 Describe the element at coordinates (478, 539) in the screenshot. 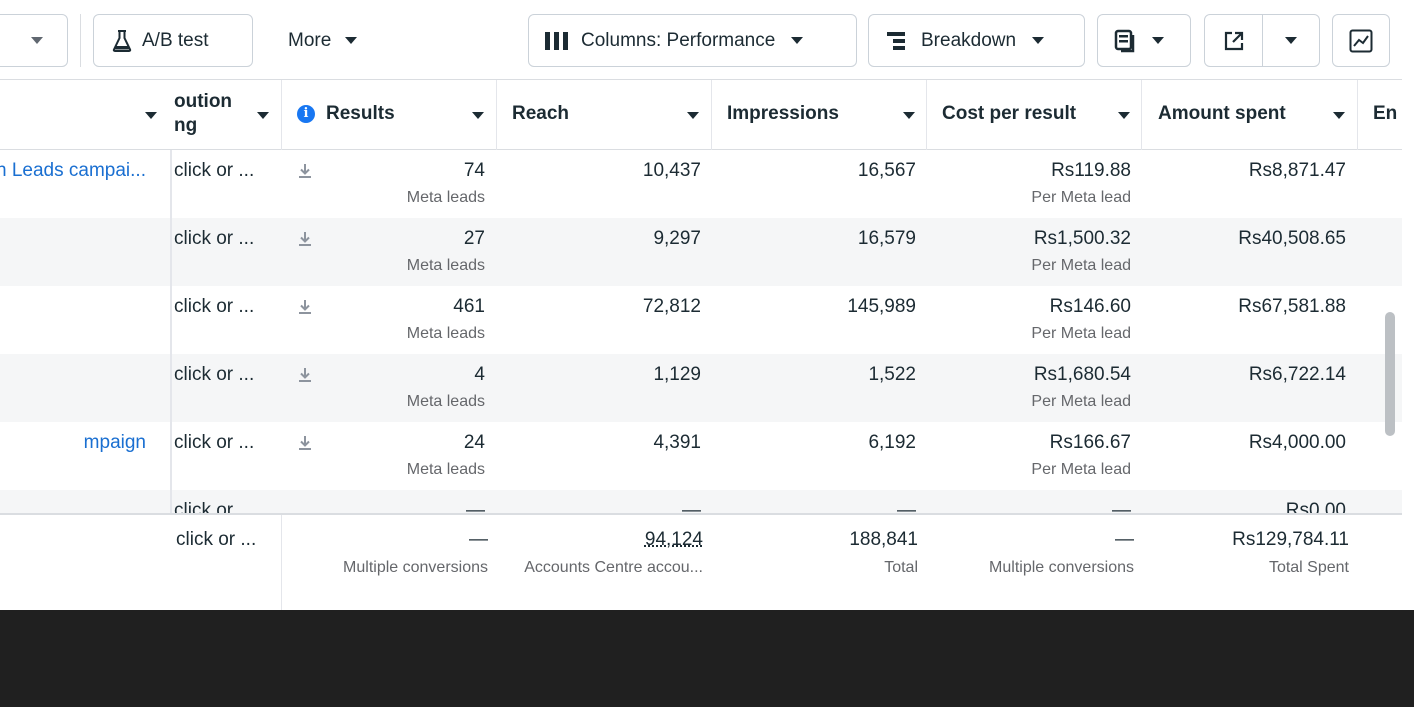

I see `totals-results: —` at that location.